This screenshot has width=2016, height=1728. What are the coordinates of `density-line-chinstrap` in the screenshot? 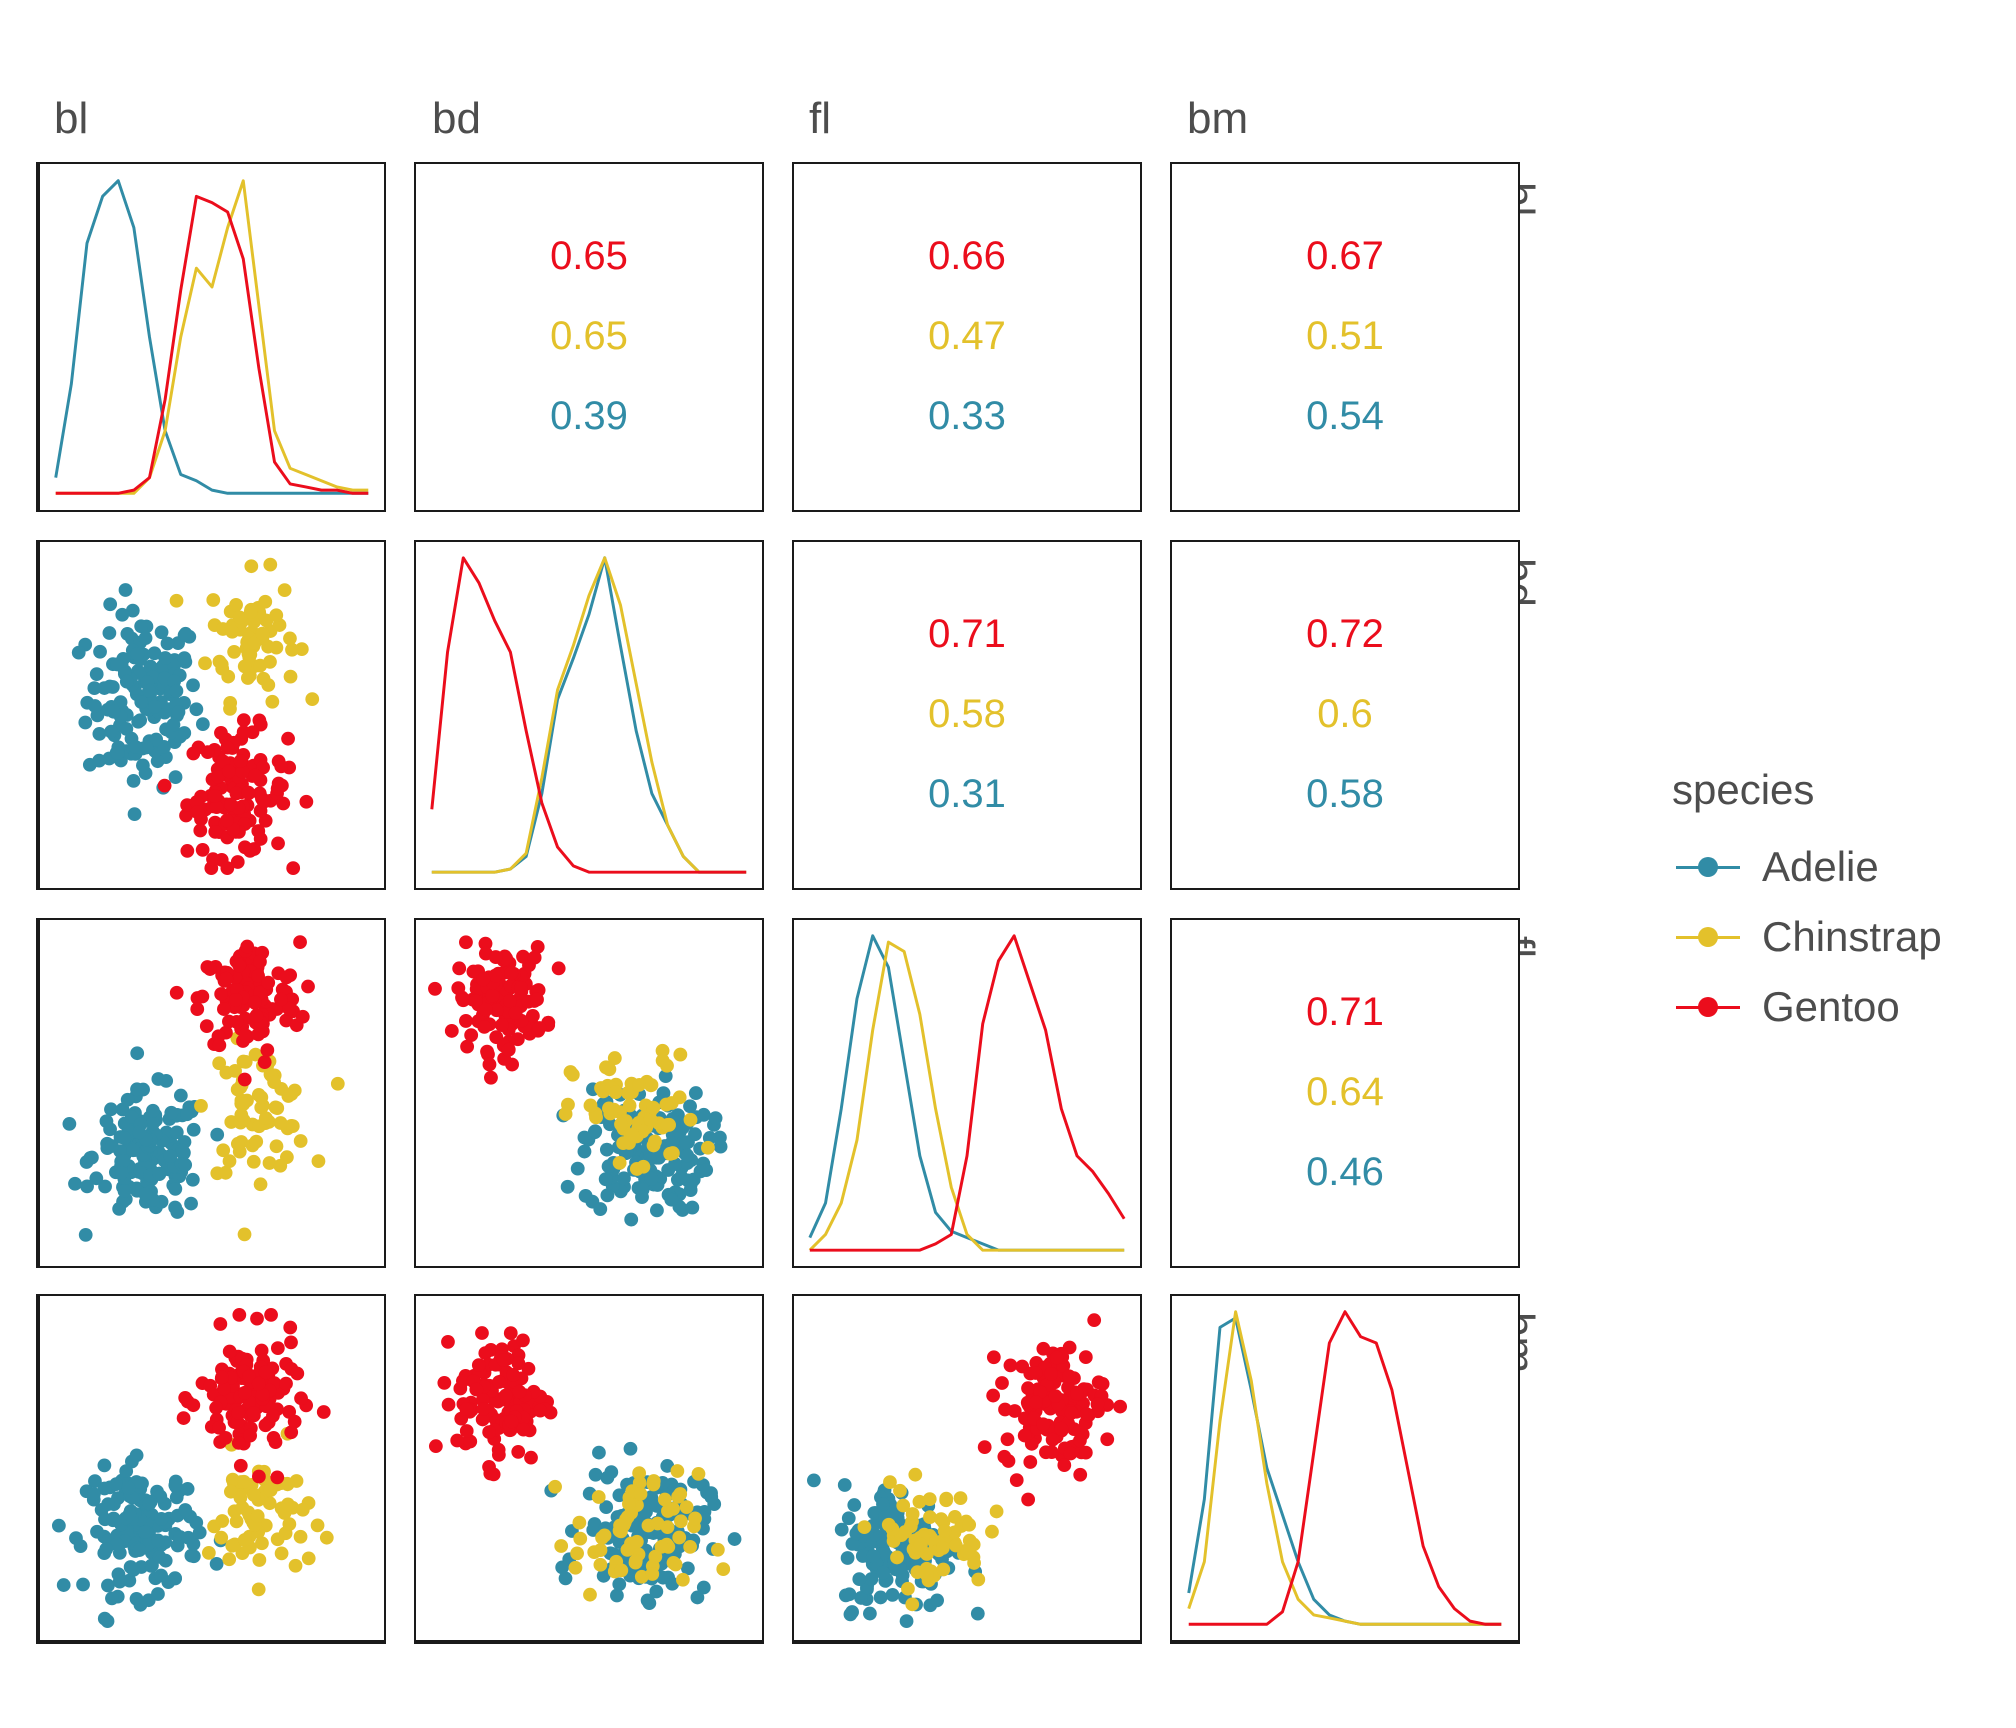 It's located at (589, 715).